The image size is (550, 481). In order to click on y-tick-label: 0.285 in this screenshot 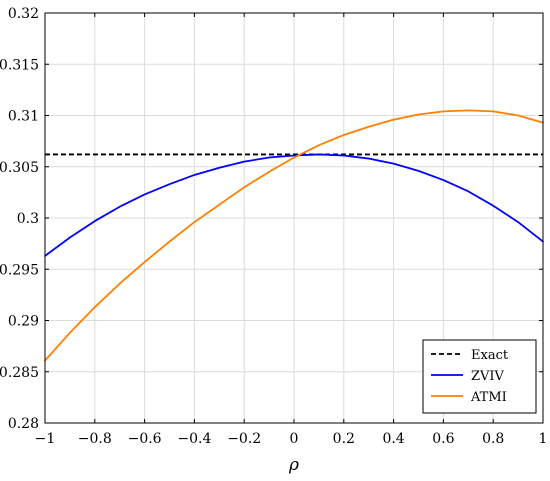, I will do `click(19, 373)`.